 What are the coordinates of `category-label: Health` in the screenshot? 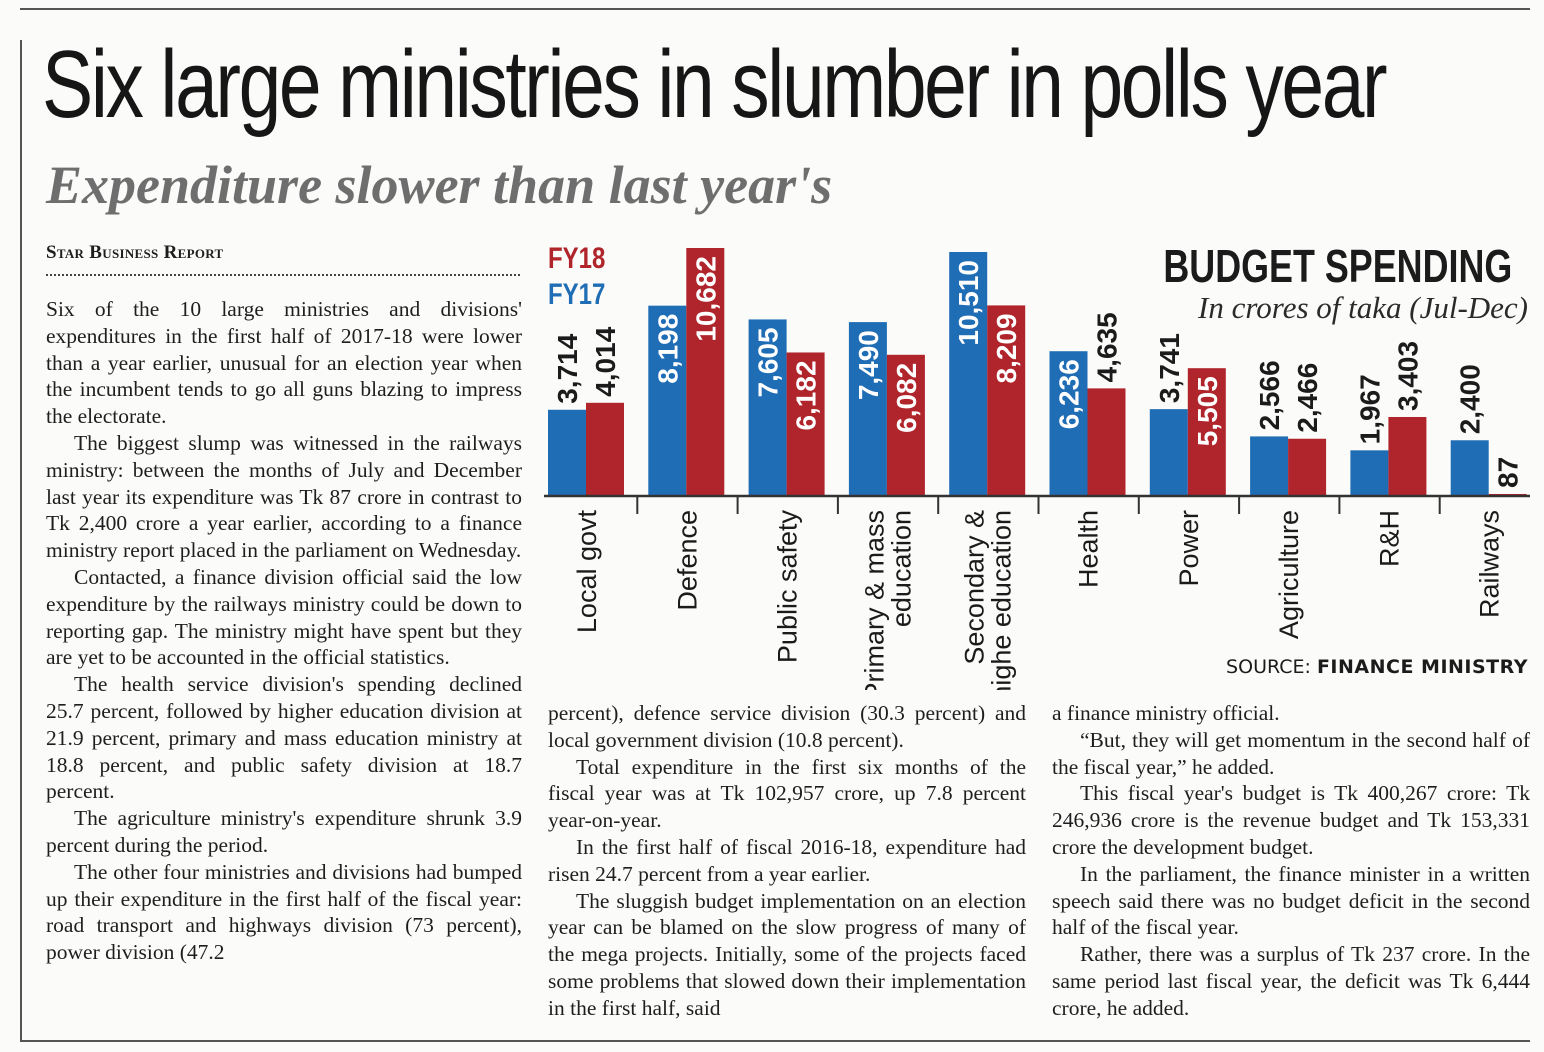 It's located at (1089, 549).